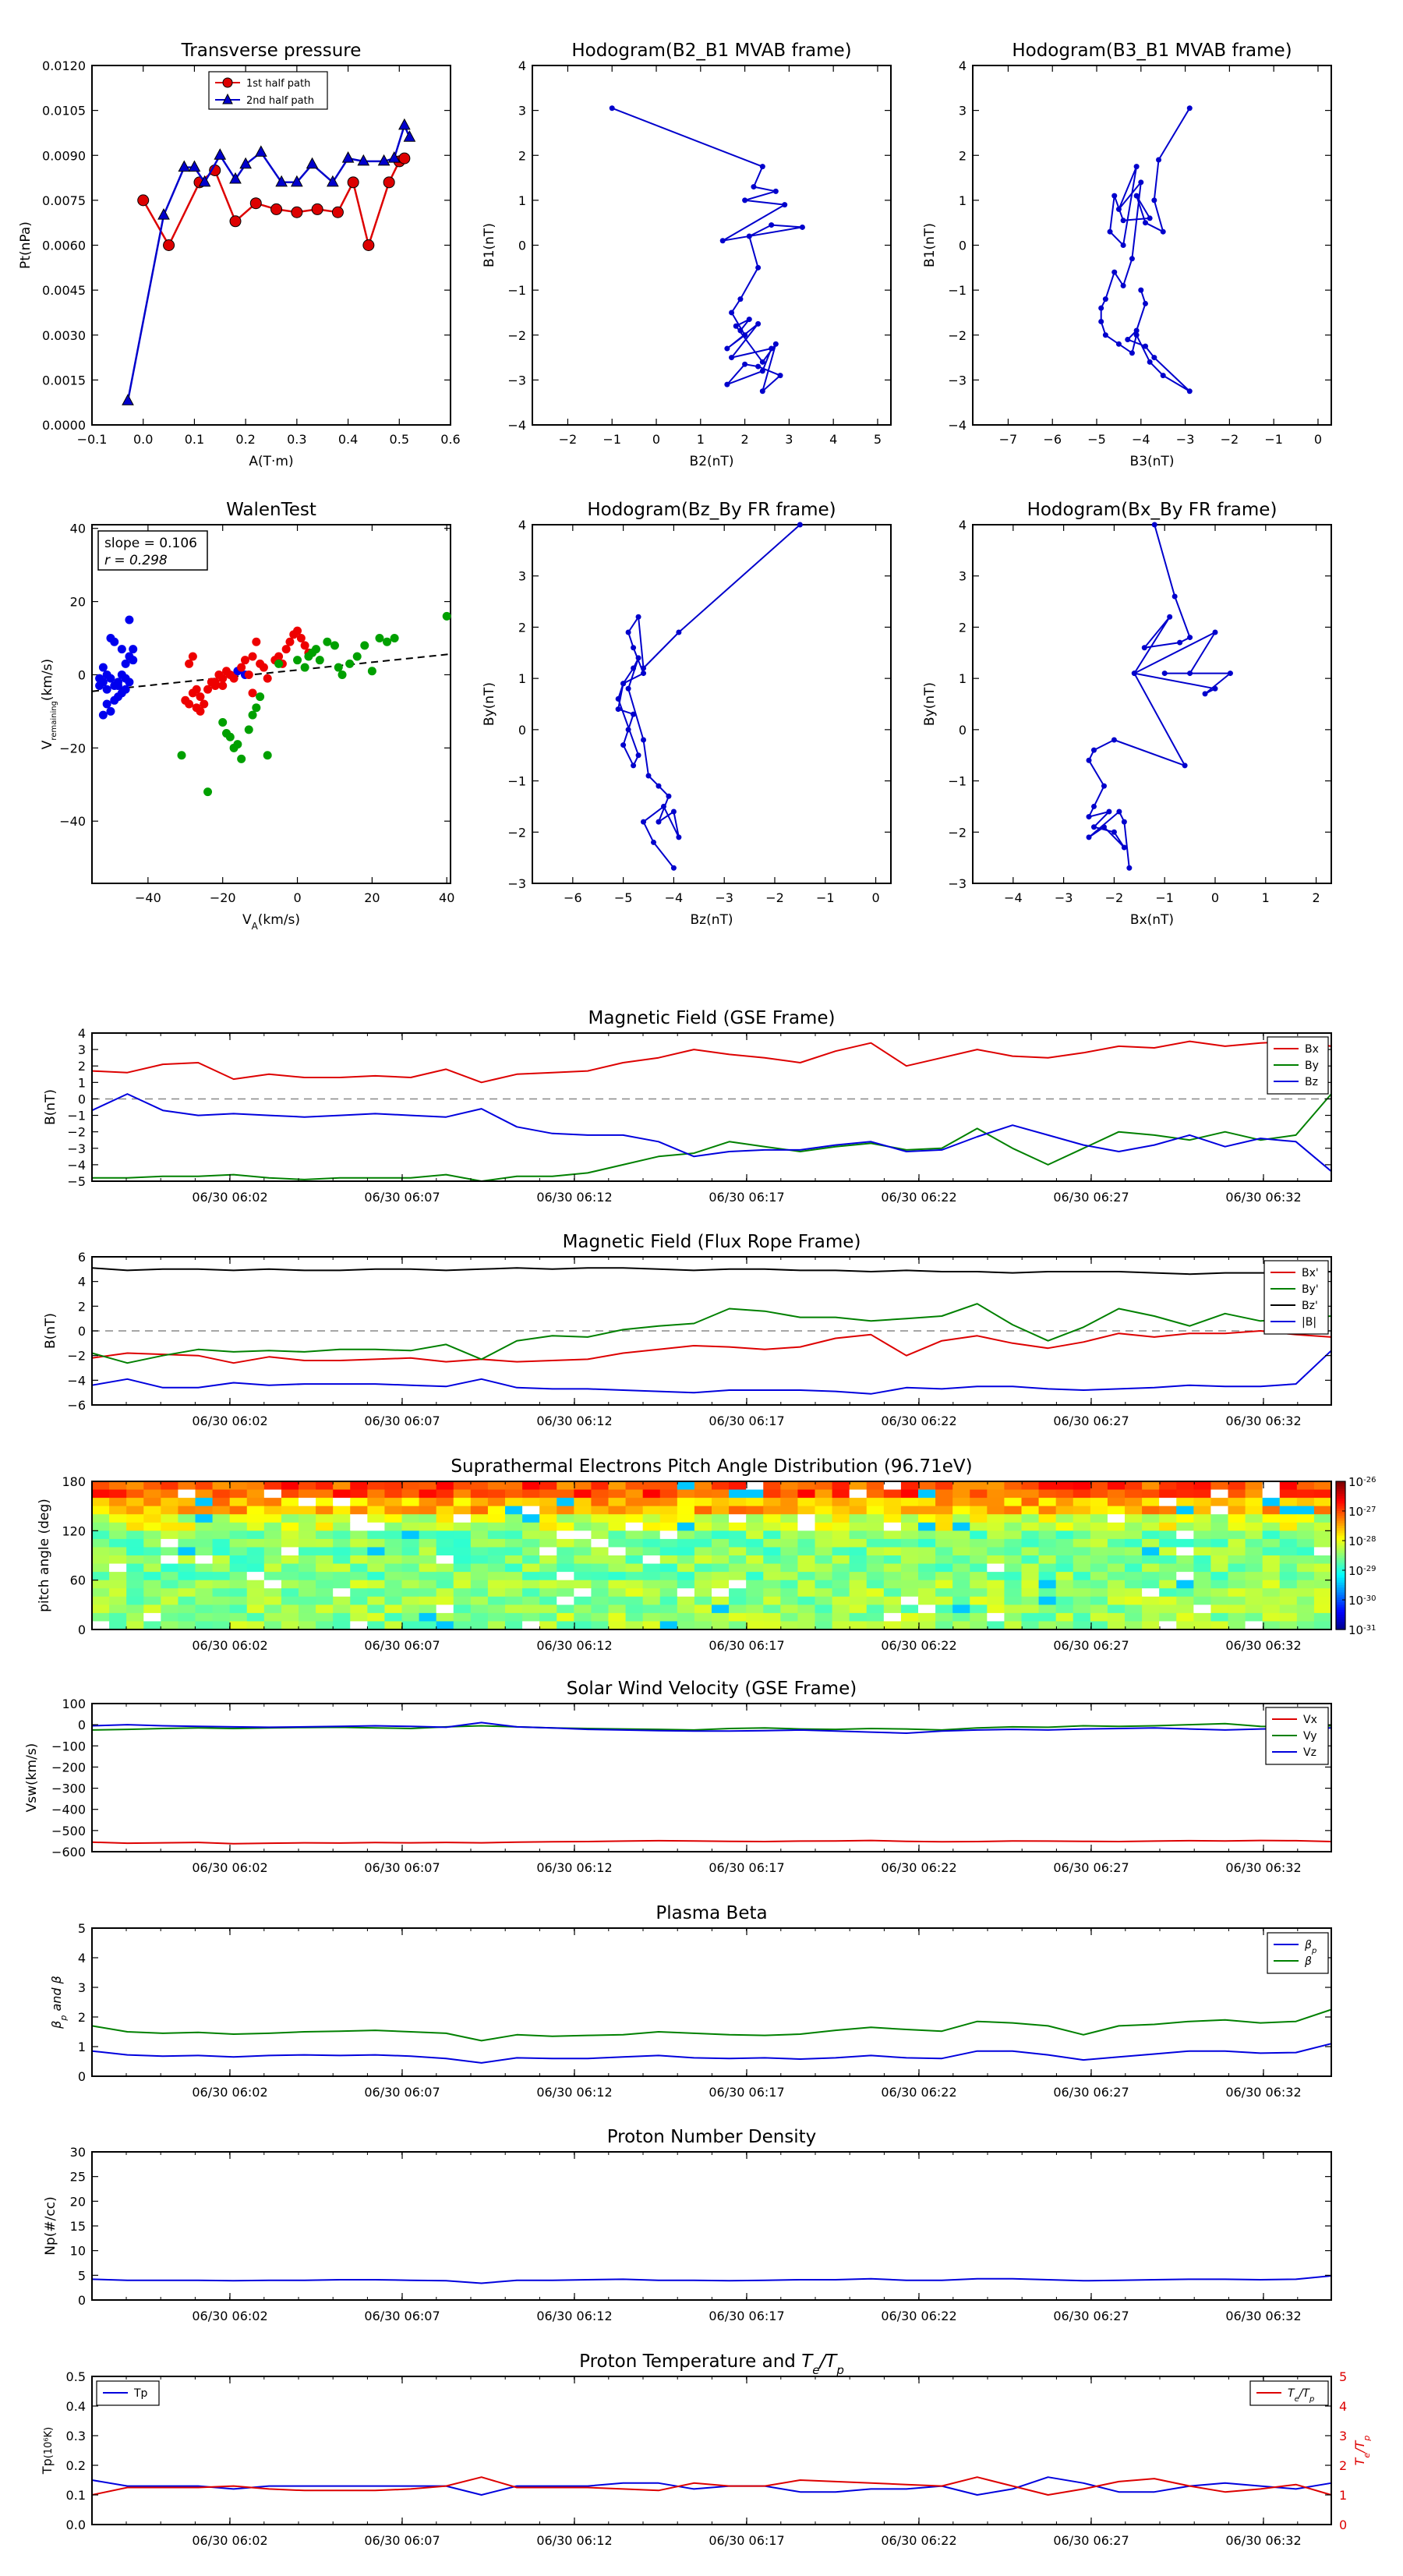 The height and width of the screenshot is (2576, 1403). What do you see at coordinates (1340, 1490) in the screenshot?
I see `pad-colorbar-step` at bounding box center [1340, 1490].